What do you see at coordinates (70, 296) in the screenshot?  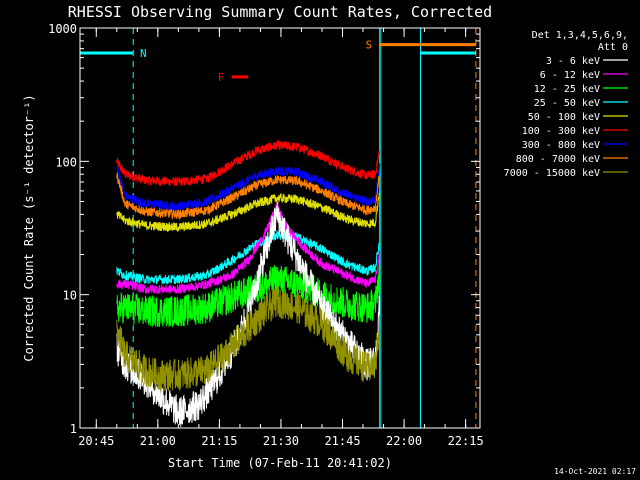 I see `y-tick-label: 10` at bounding box center [70, 296].